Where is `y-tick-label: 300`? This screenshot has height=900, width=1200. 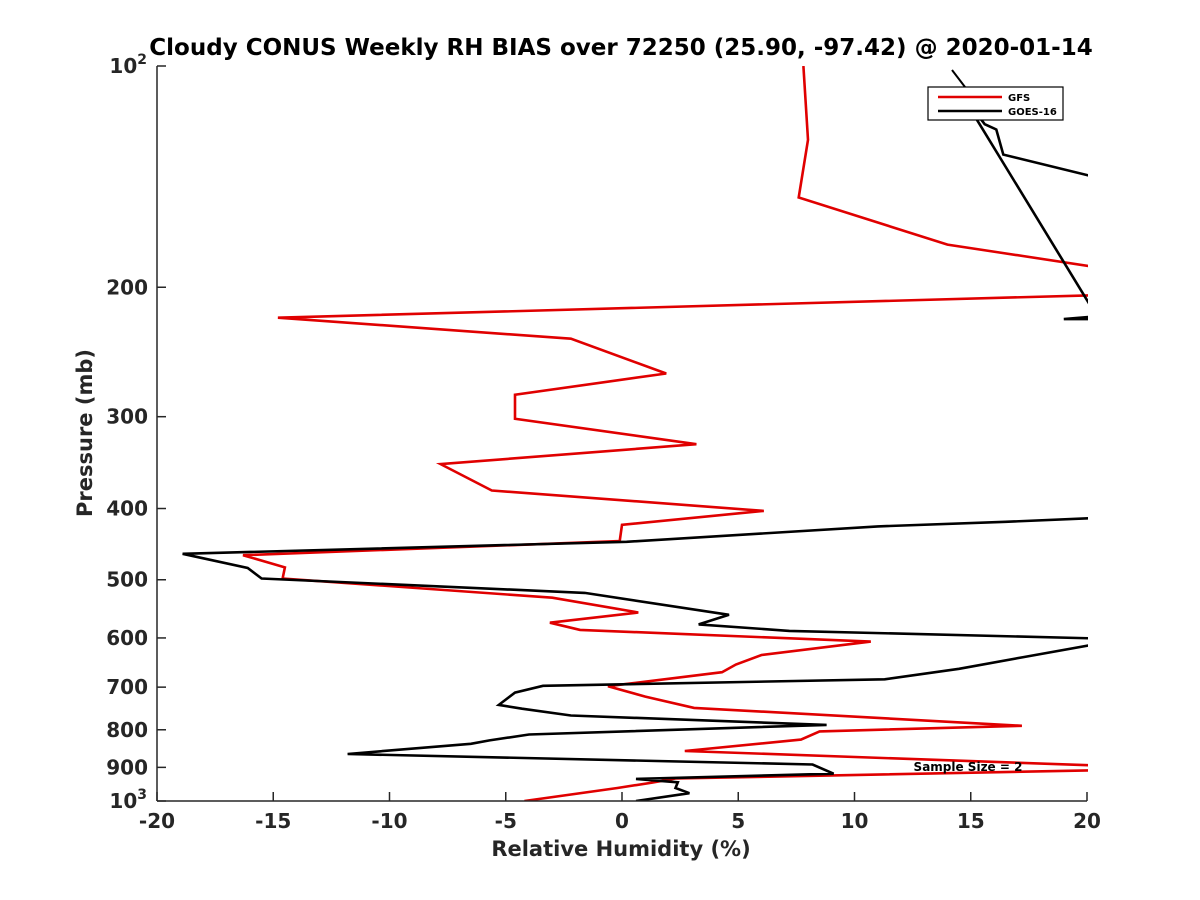 y-tick-label: 300 is located at coordinates (127, 417).